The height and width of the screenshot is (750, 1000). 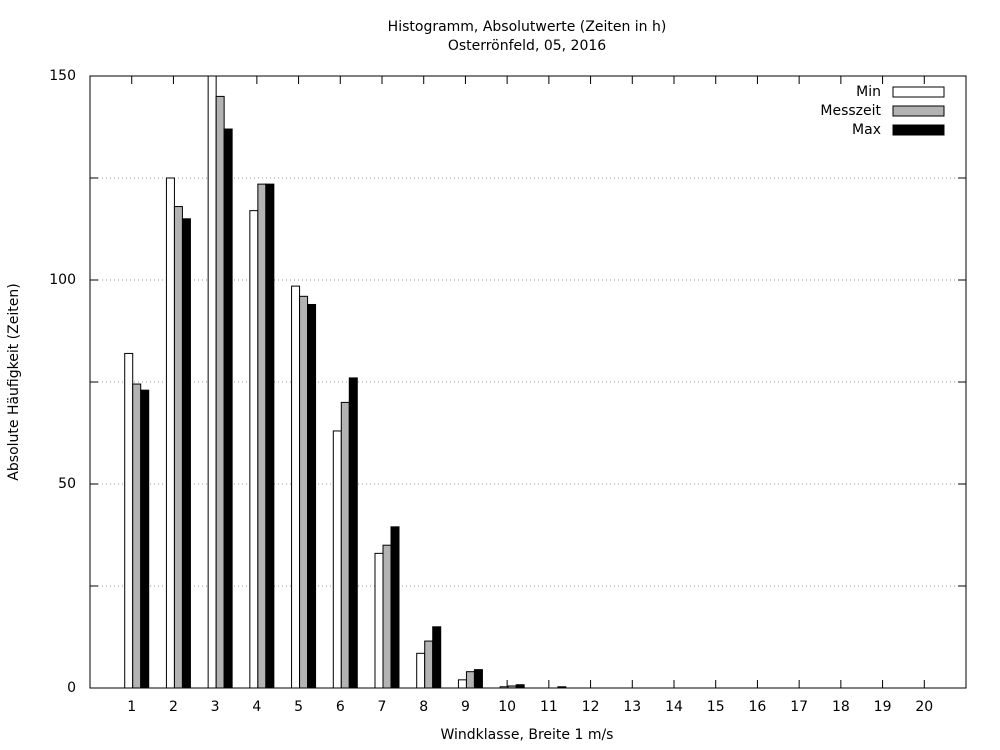 What do you see at coordinates (173, 707) in the screenshot?
I see `x-tick-label: 2` at bounding box center [173, 707].